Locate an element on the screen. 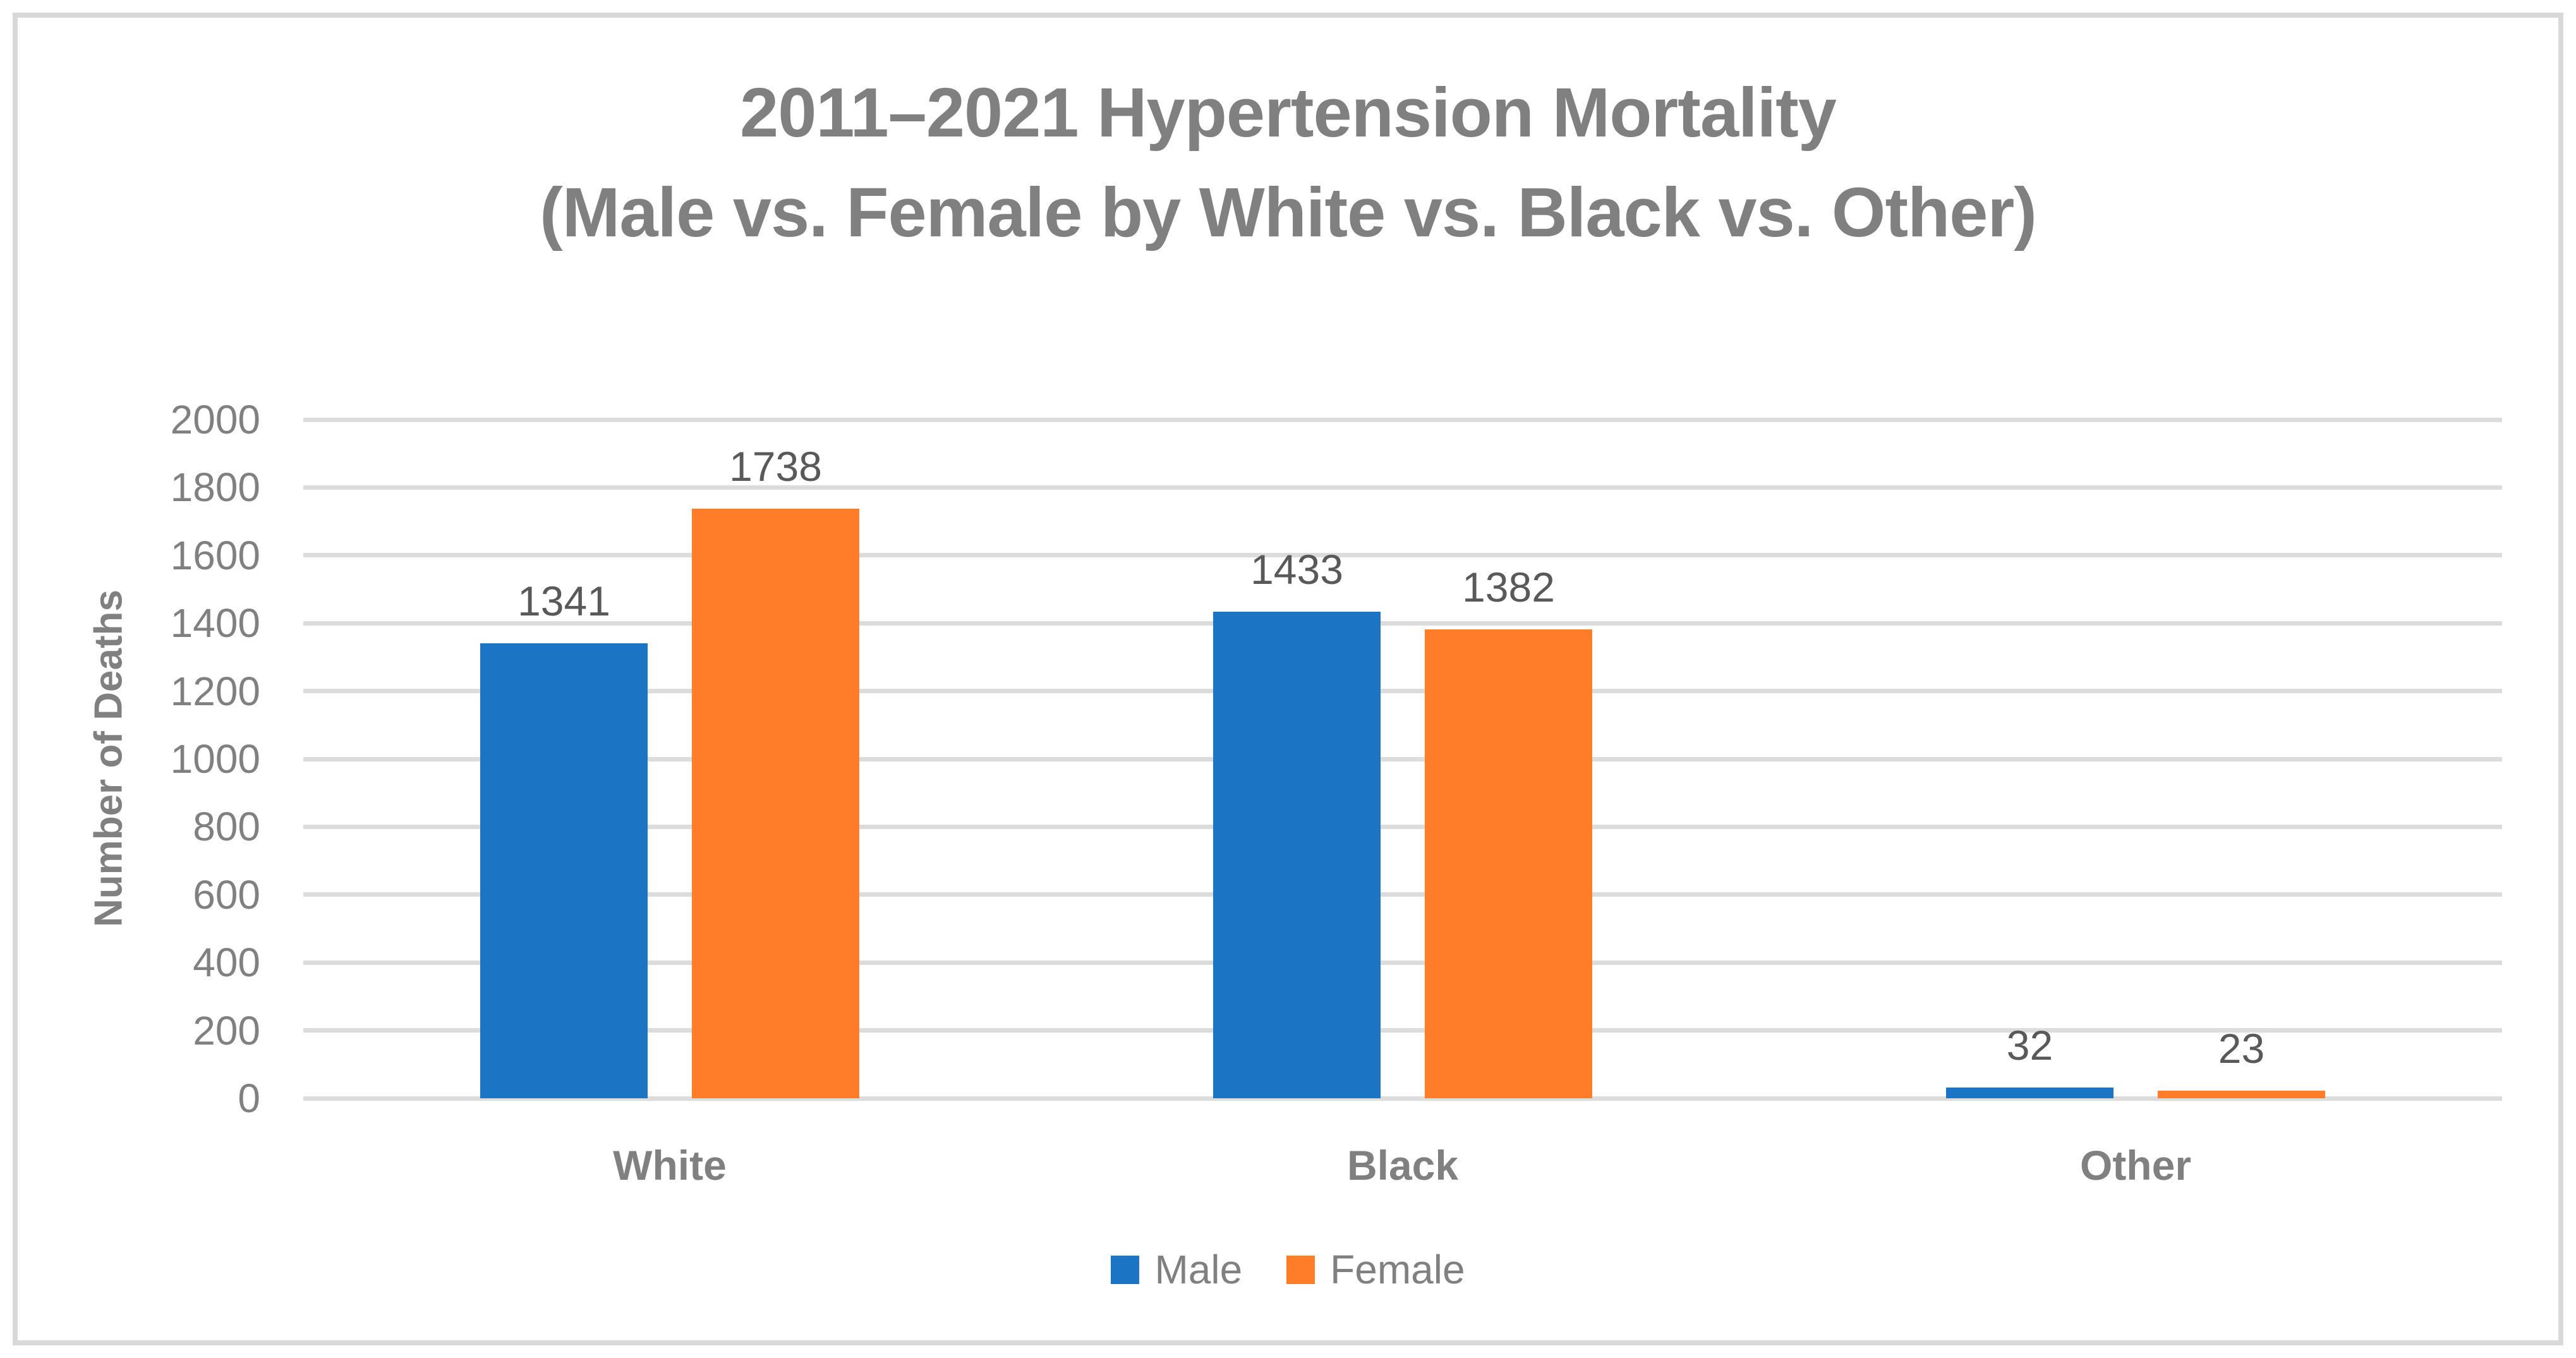 Image resolution: width=2576 pixels, height=1358 pixels. value-label-female-black: 1382 is located at coordinates (1508, 586).